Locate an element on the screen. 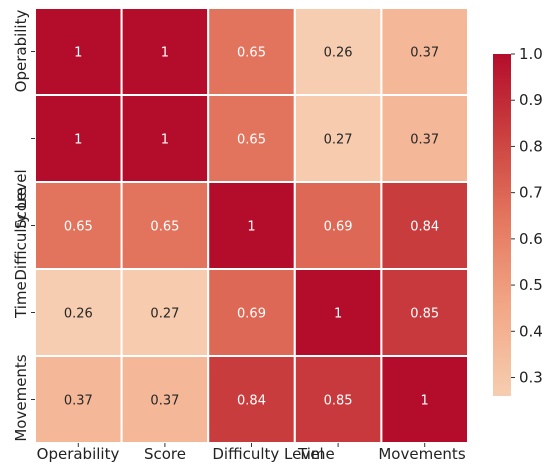 The image size is (550, 472). colorbar-tick-label: 0.8 is located at coordinates (531, 146).